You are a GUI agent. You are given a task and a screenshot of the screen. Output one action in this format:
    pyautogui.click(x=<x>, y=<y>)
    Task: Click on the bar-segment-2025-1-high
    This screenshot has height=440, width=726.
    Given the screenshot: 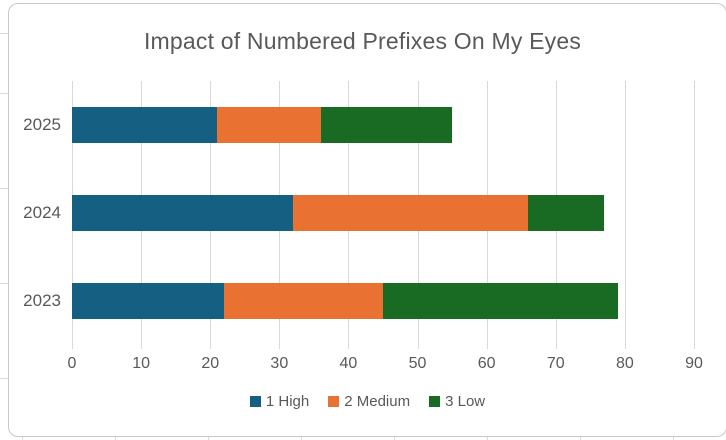 What is the action you would take?
    pyautogui.click(x=145, y=125)
    